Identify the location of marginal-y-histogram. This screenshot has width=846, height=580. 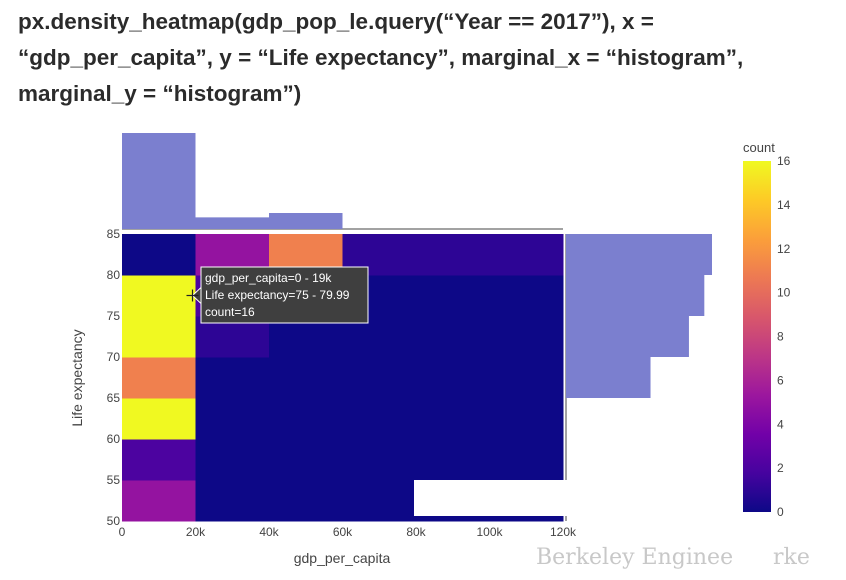
(638, 377).